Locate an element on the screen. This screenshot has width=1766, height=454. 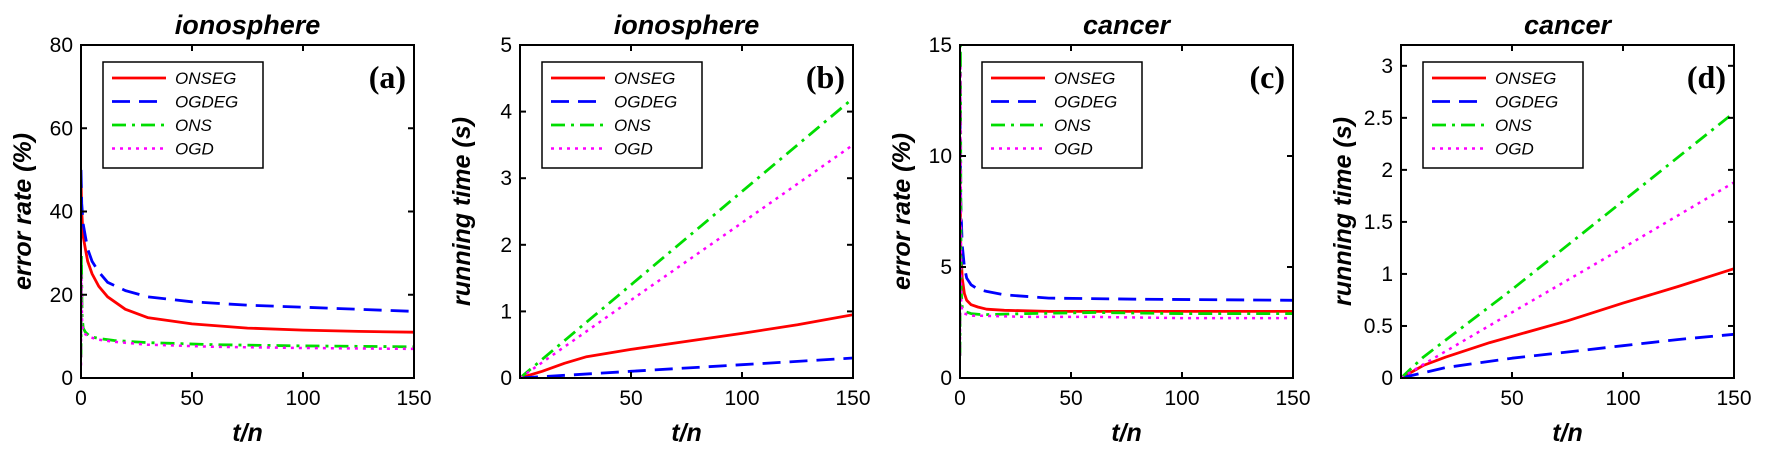
y-tick-label: 20 is located at coordinates (61, 295).